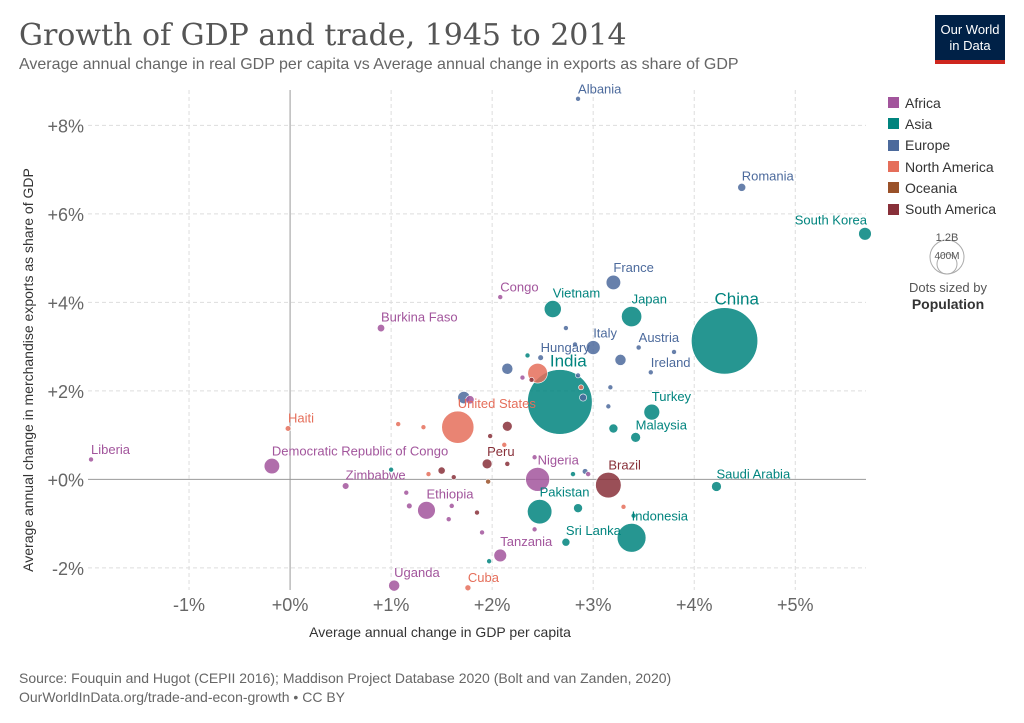 The width and height of the screenshot is (1024, 723). Describe the element at coordinates (942, 145) in the screenshot. I see `legend-item-europe: Europe` at that location.